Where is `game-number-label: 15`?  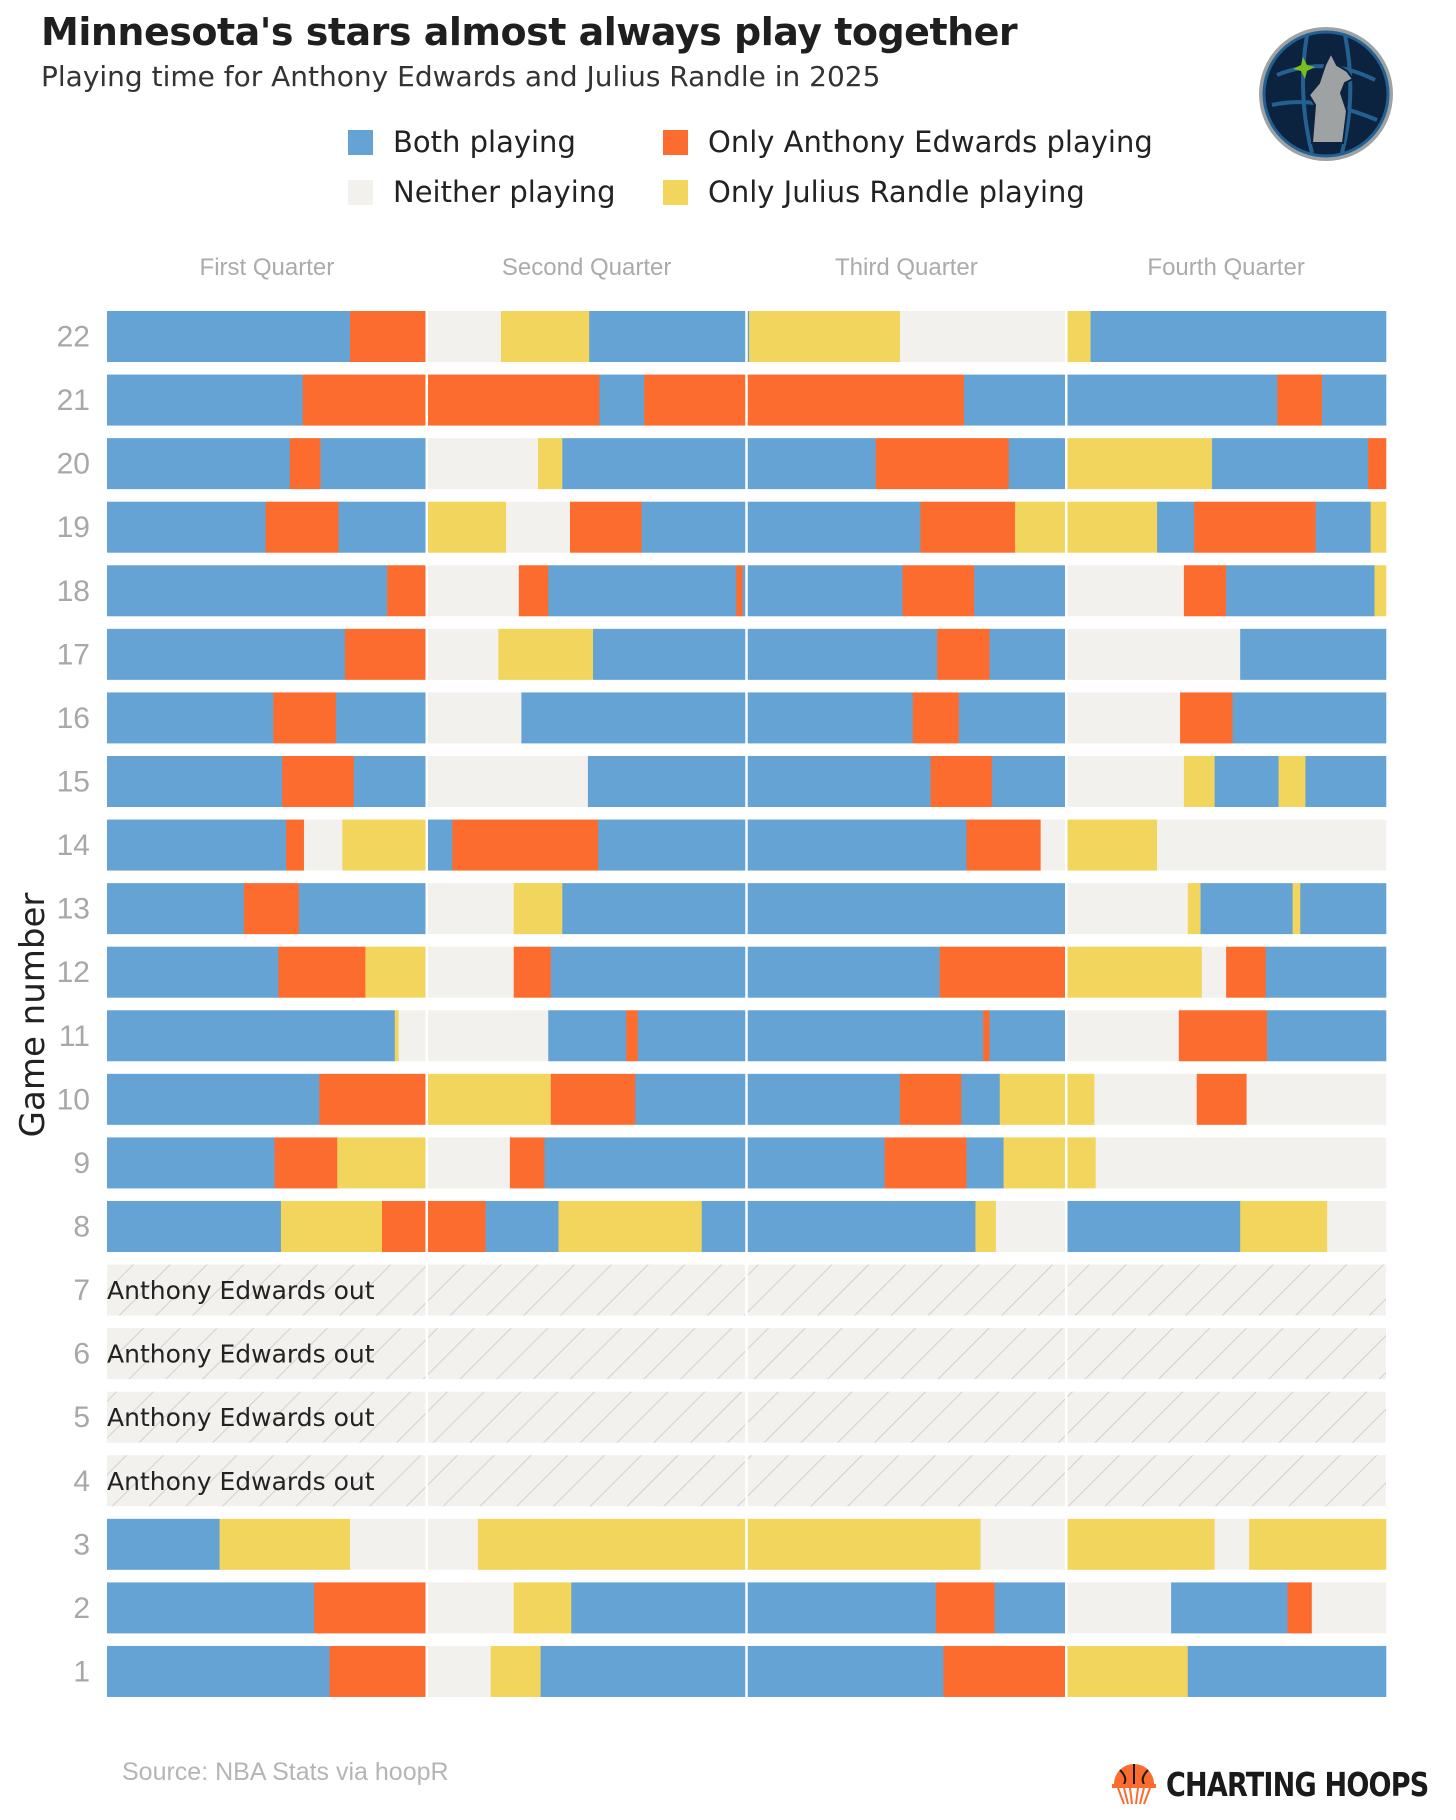 game-number-label: 15 is located at coordinates (73, 781).